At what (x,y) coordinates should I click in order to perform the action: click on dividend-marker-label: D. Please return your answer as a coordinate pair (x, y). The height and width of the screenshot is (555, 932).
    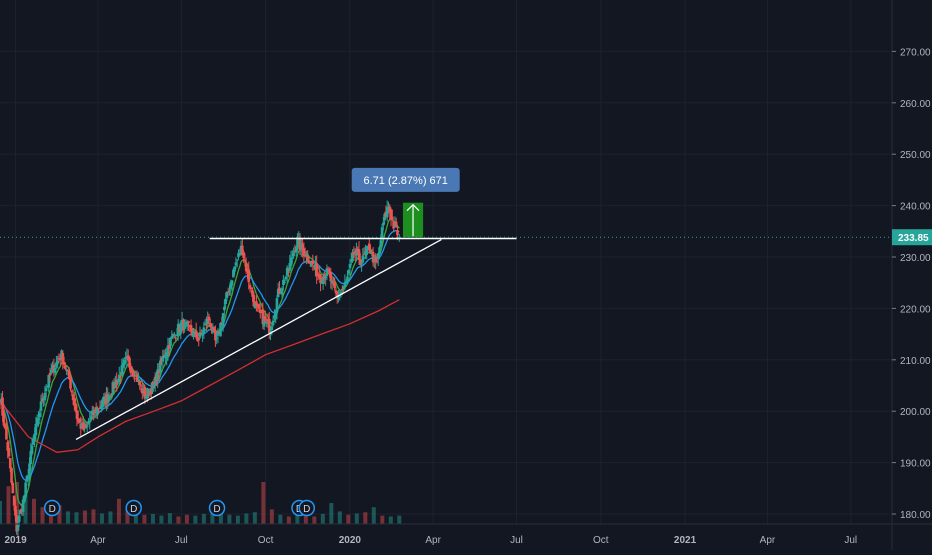
    Looking at the image, I should click on (52, 509).